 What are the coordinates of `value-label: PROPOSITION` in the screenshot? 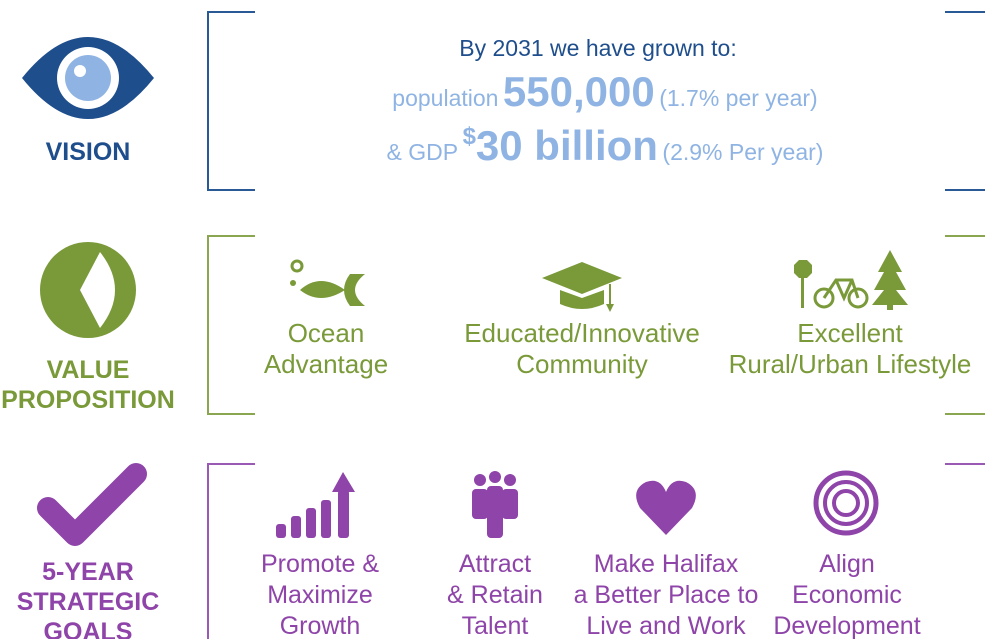 It's located at (88, 400).